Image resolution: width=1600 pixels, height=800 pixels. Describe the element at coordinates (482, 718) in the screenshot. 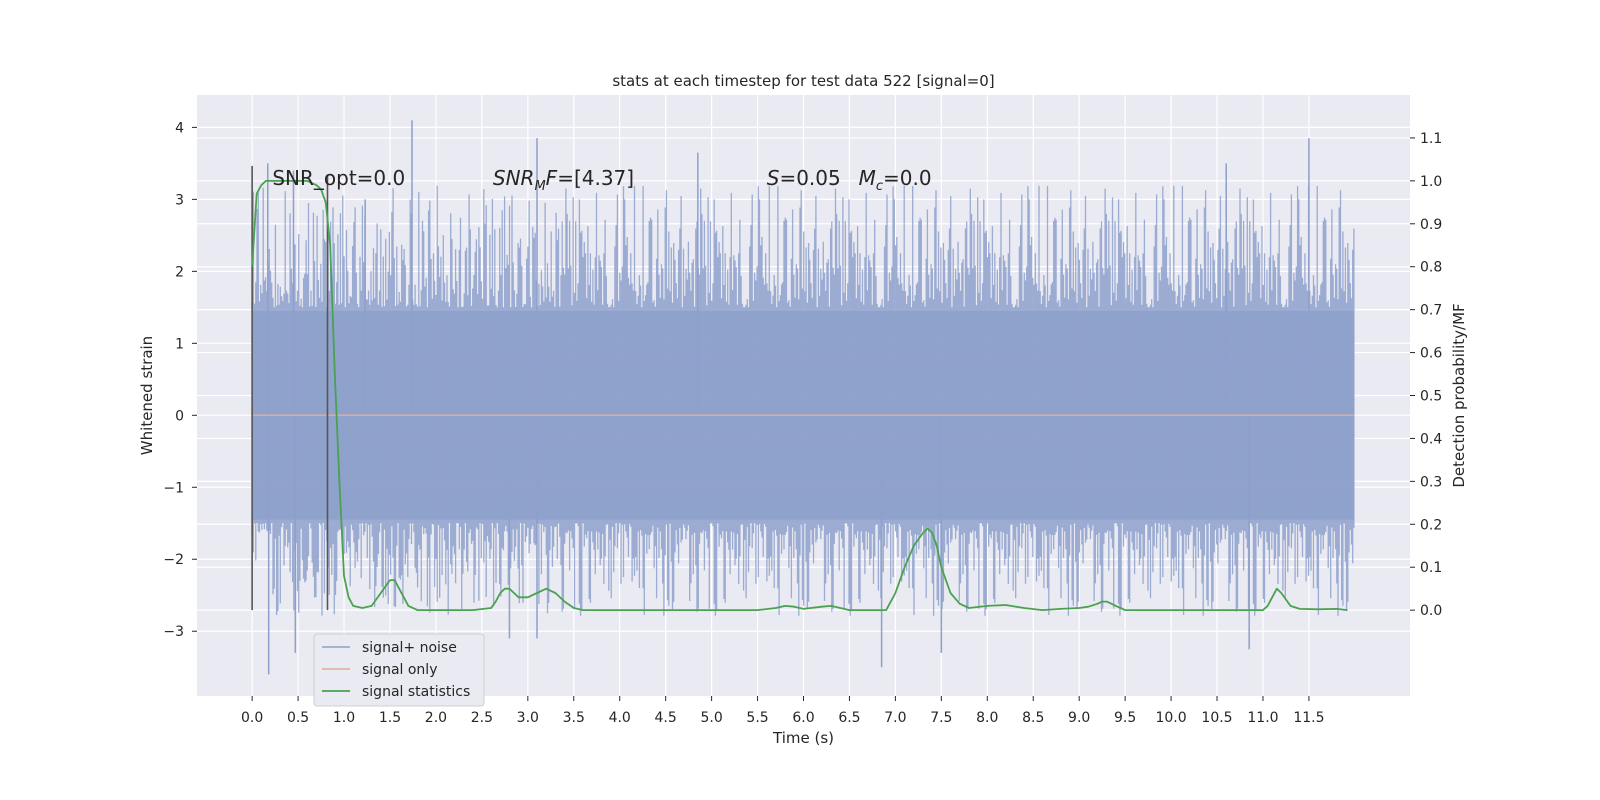

I see `x-tick-label: 2.5` at that location.